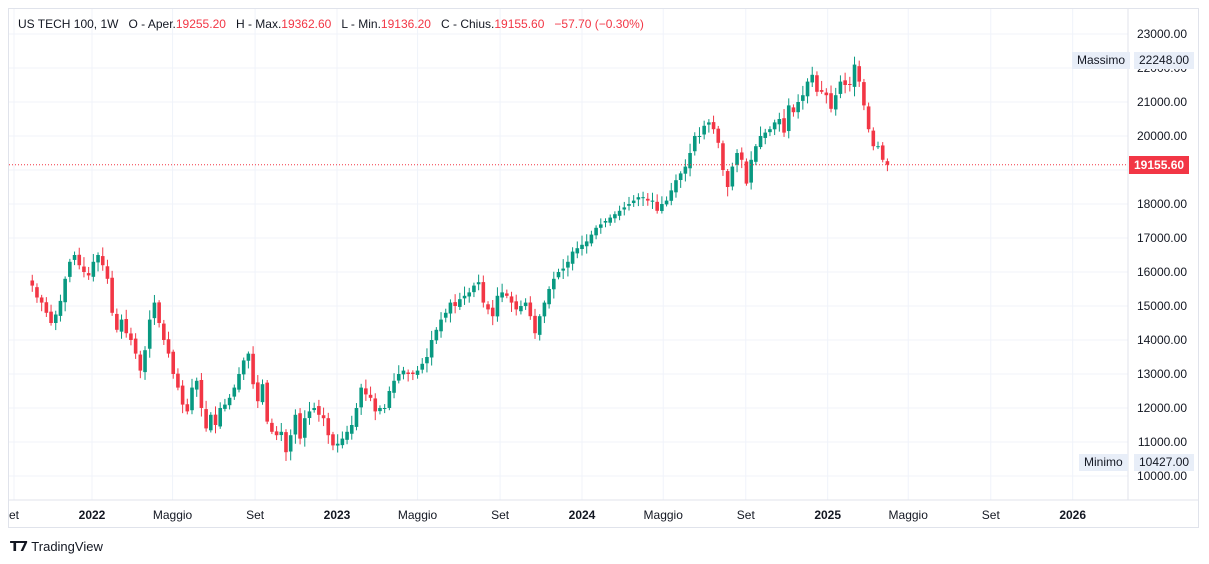 The width and height of the screenshot is (1209, 564). What do you see at coordinates (1162, 340) in the screenshot?
I see `y-tick-label: 14000.00` at bounding box center [1162, 340].